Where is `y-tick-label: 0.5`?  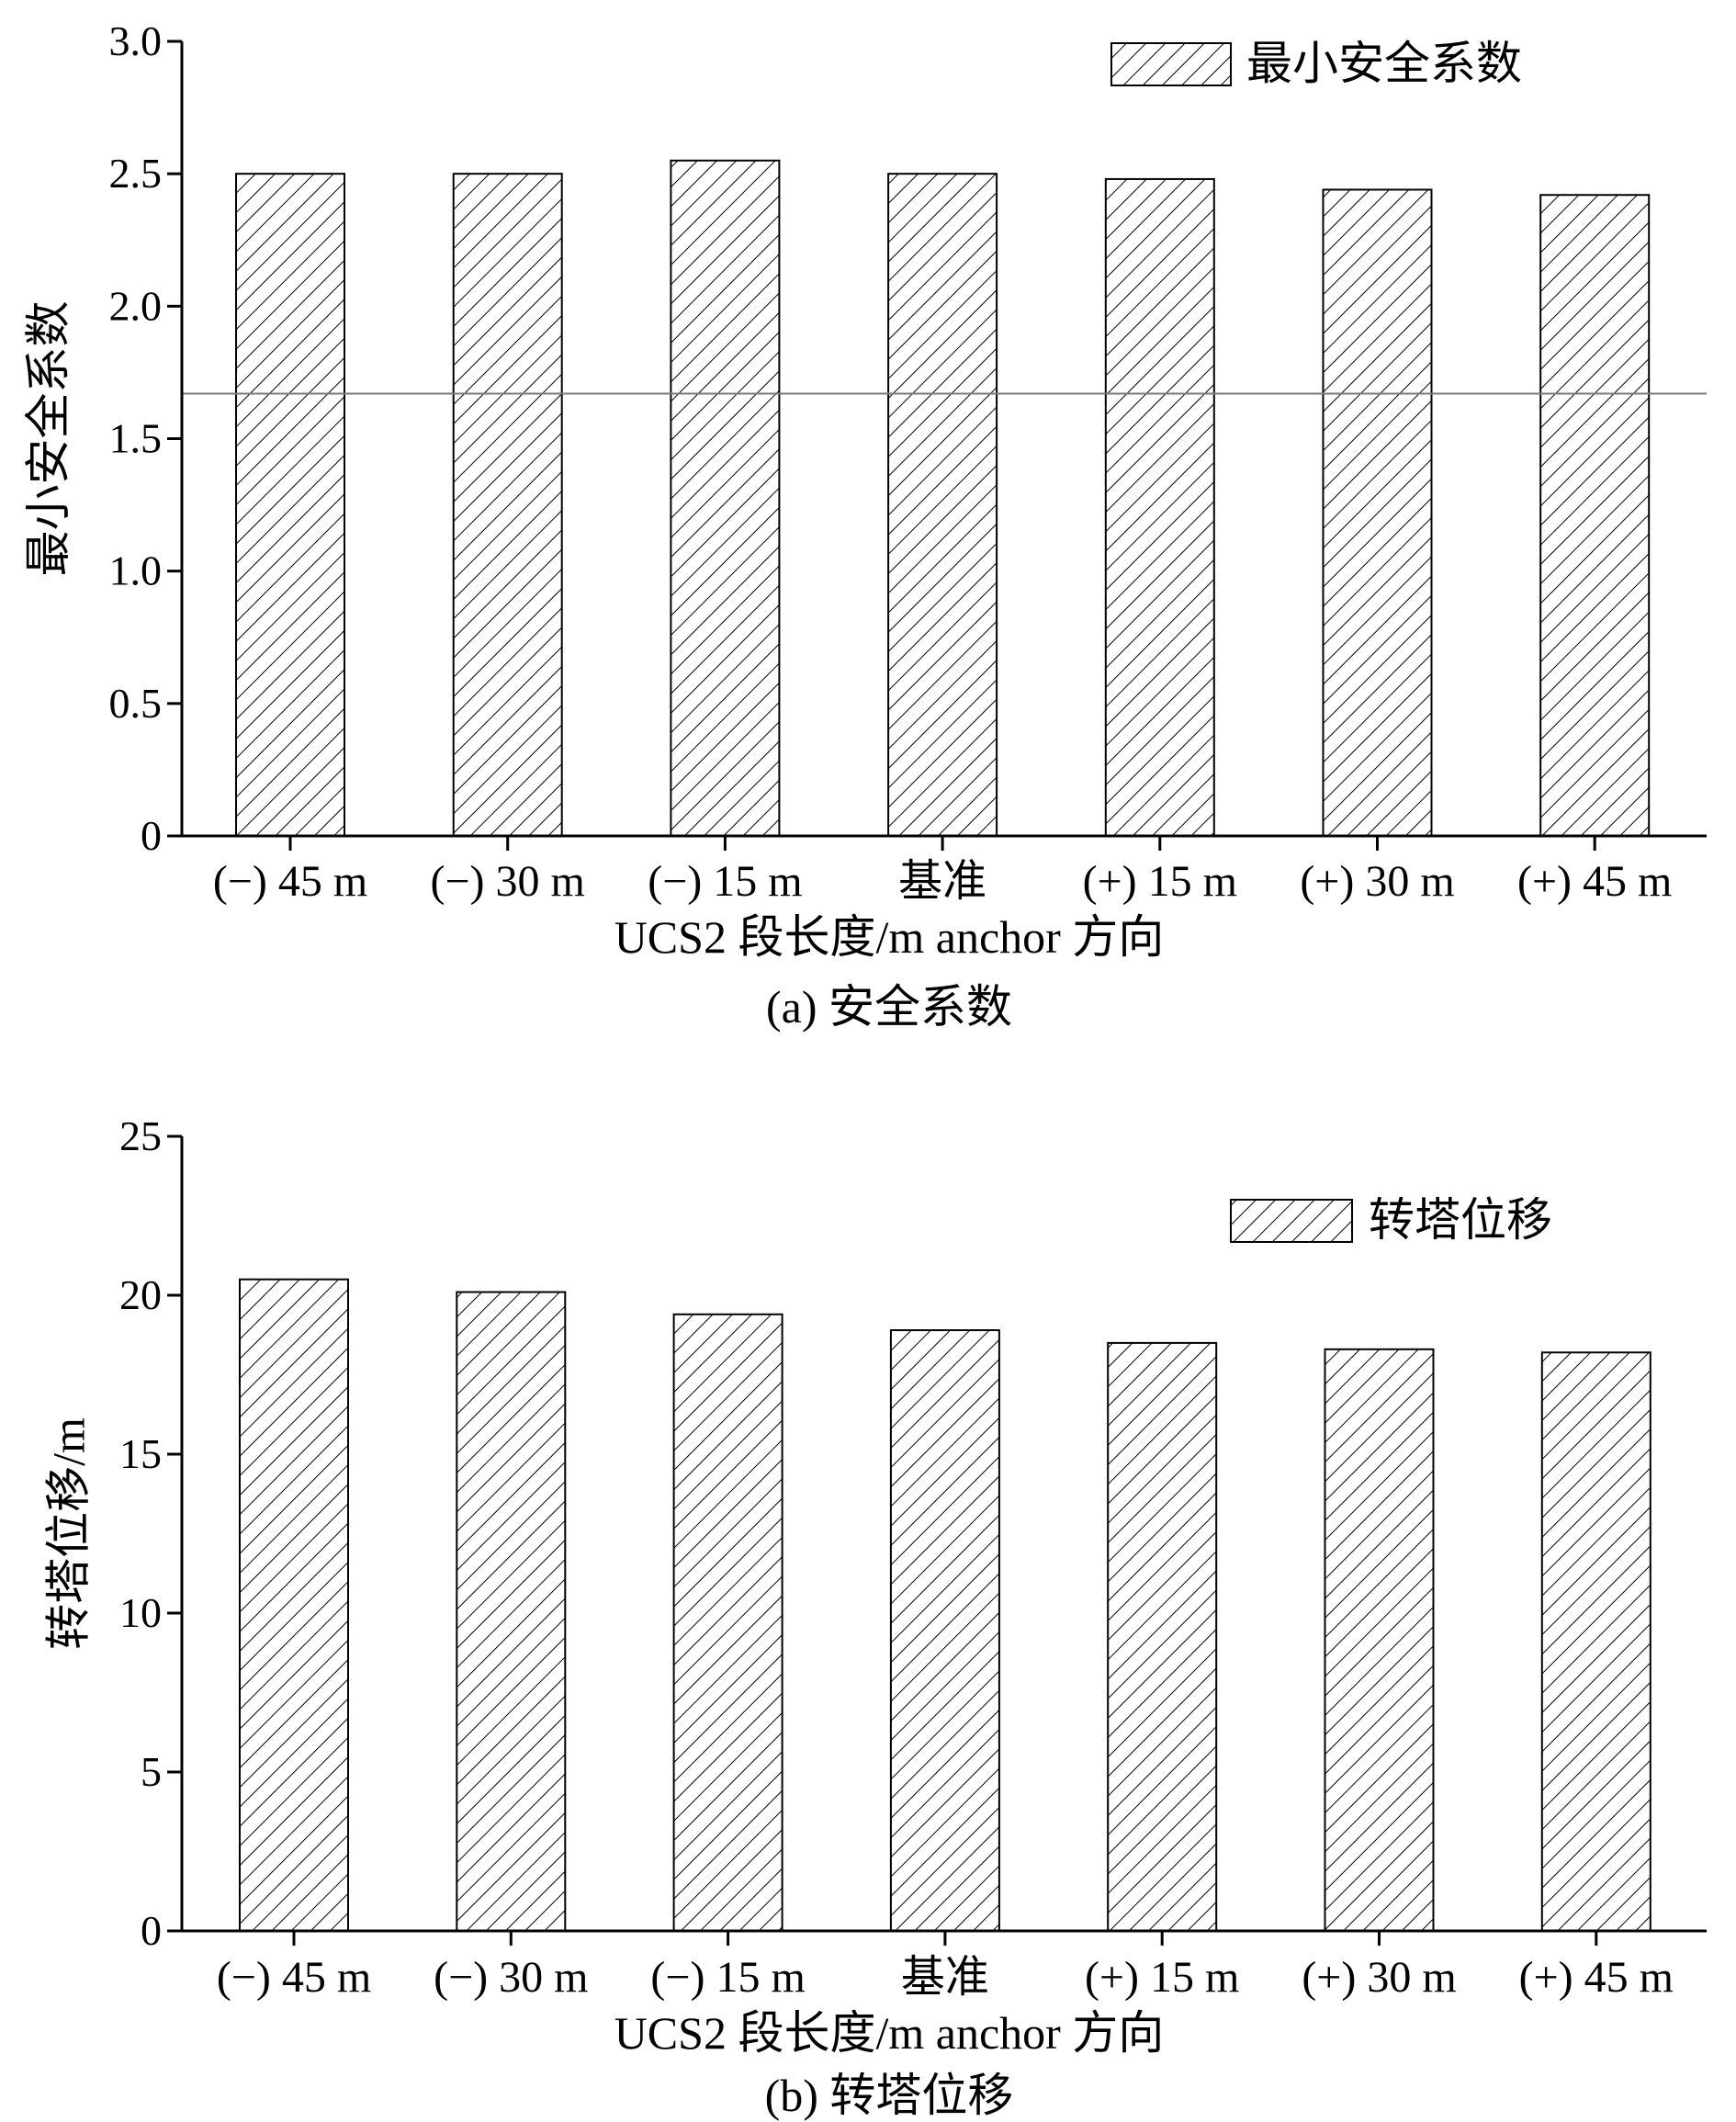 y-tick-label: 0.5 is located at coordinates (136, 703).